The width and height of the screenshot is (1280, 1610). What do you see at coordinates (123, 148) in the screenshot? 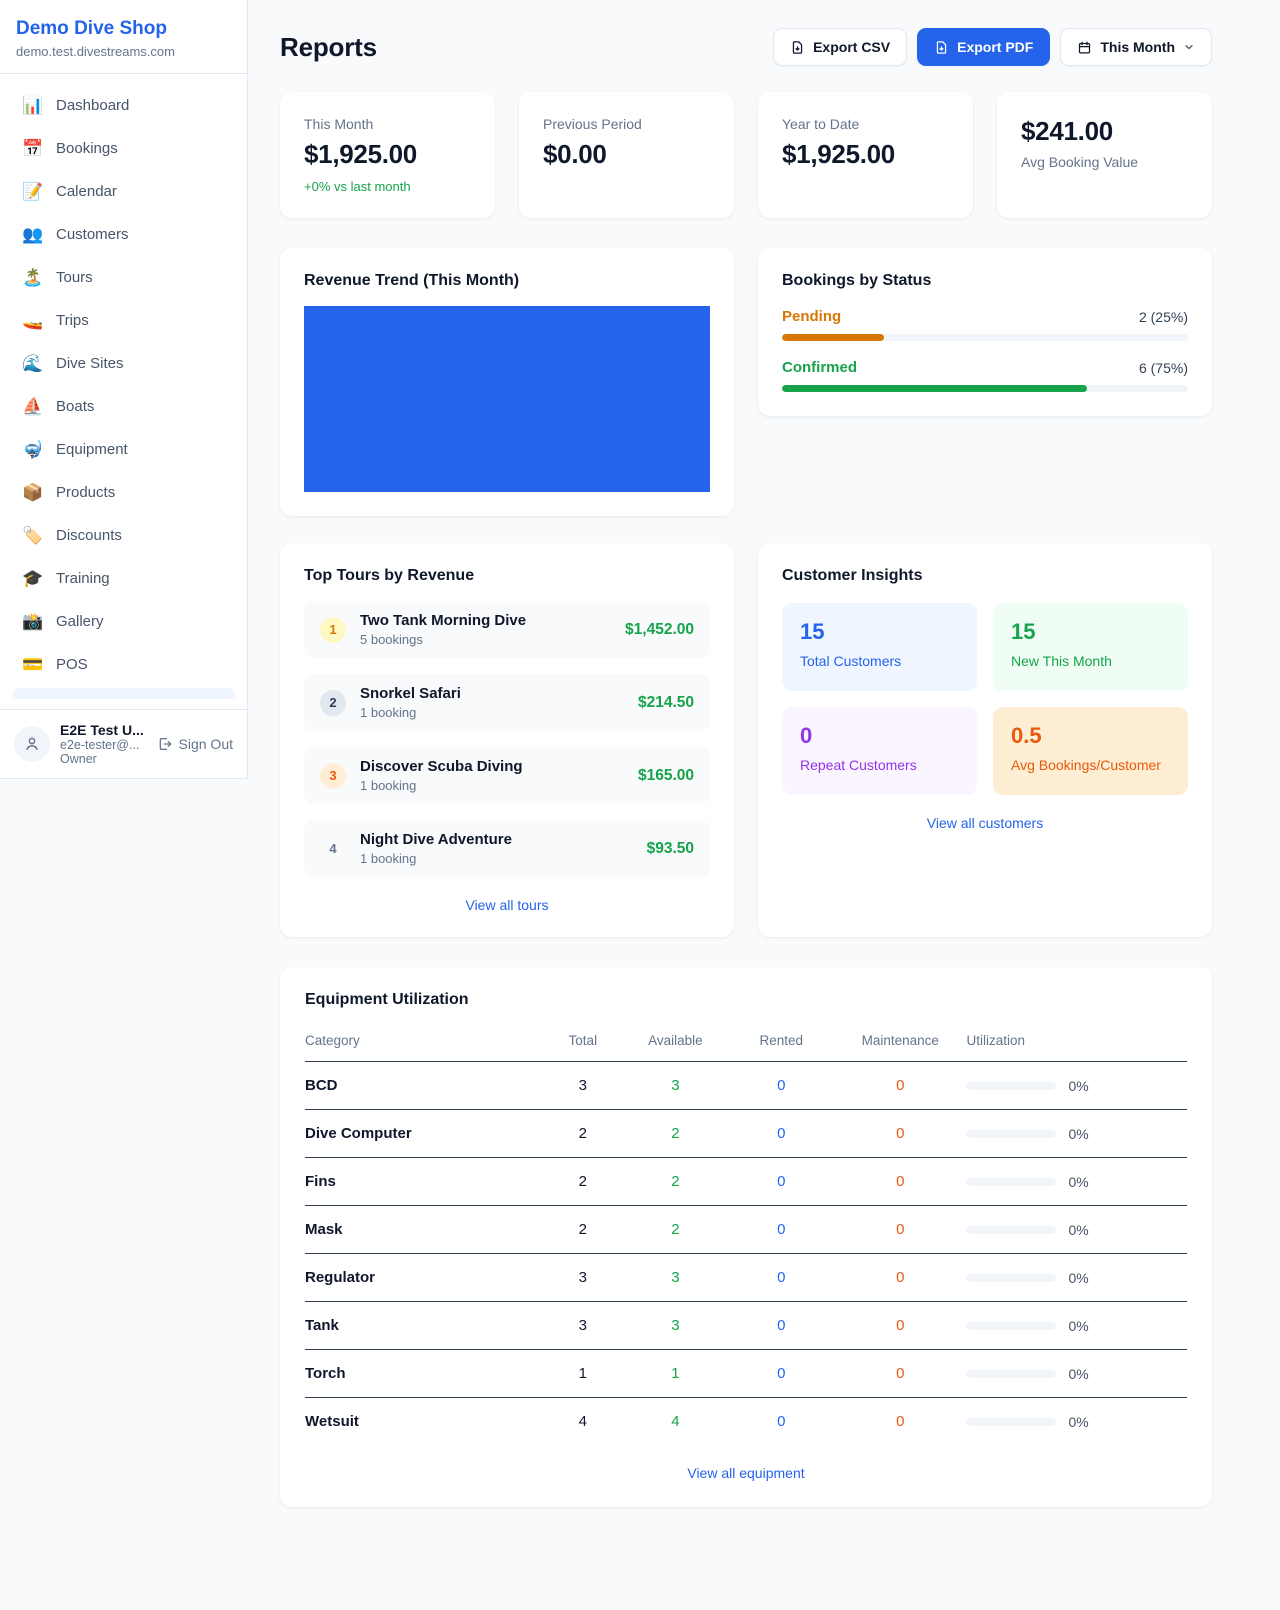
I see `sidebar-item-bookings: 📅 Bookings` at bounding box center [123, 148].